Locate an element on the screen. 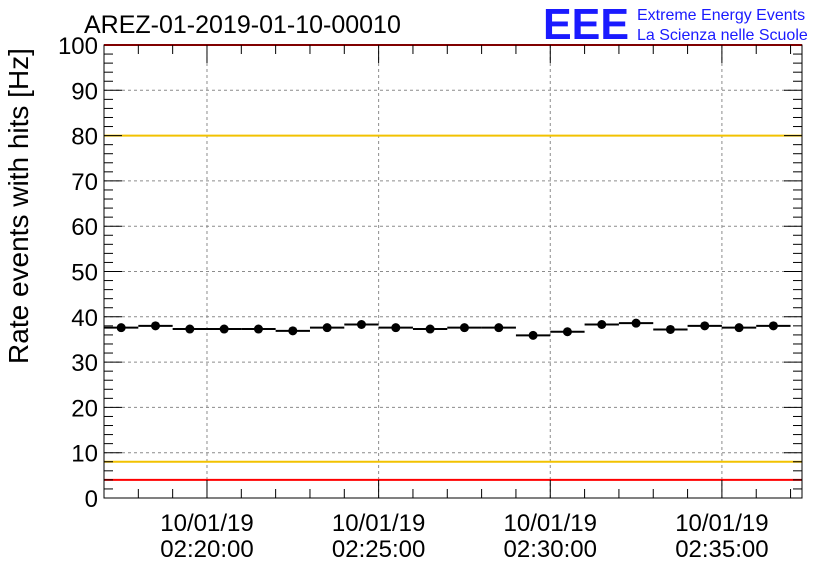  x-tick-time-label: 02:35:00 is located at coordinates (721, 549).